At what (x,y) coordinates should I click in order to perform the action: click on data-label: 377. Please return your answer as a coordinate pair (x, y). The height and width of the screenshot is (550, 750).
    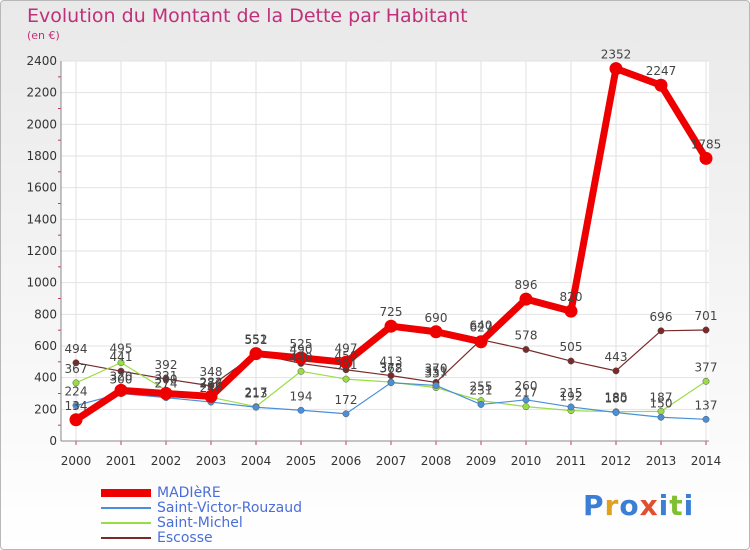
    Looking at the image, I should click on (706, 367).